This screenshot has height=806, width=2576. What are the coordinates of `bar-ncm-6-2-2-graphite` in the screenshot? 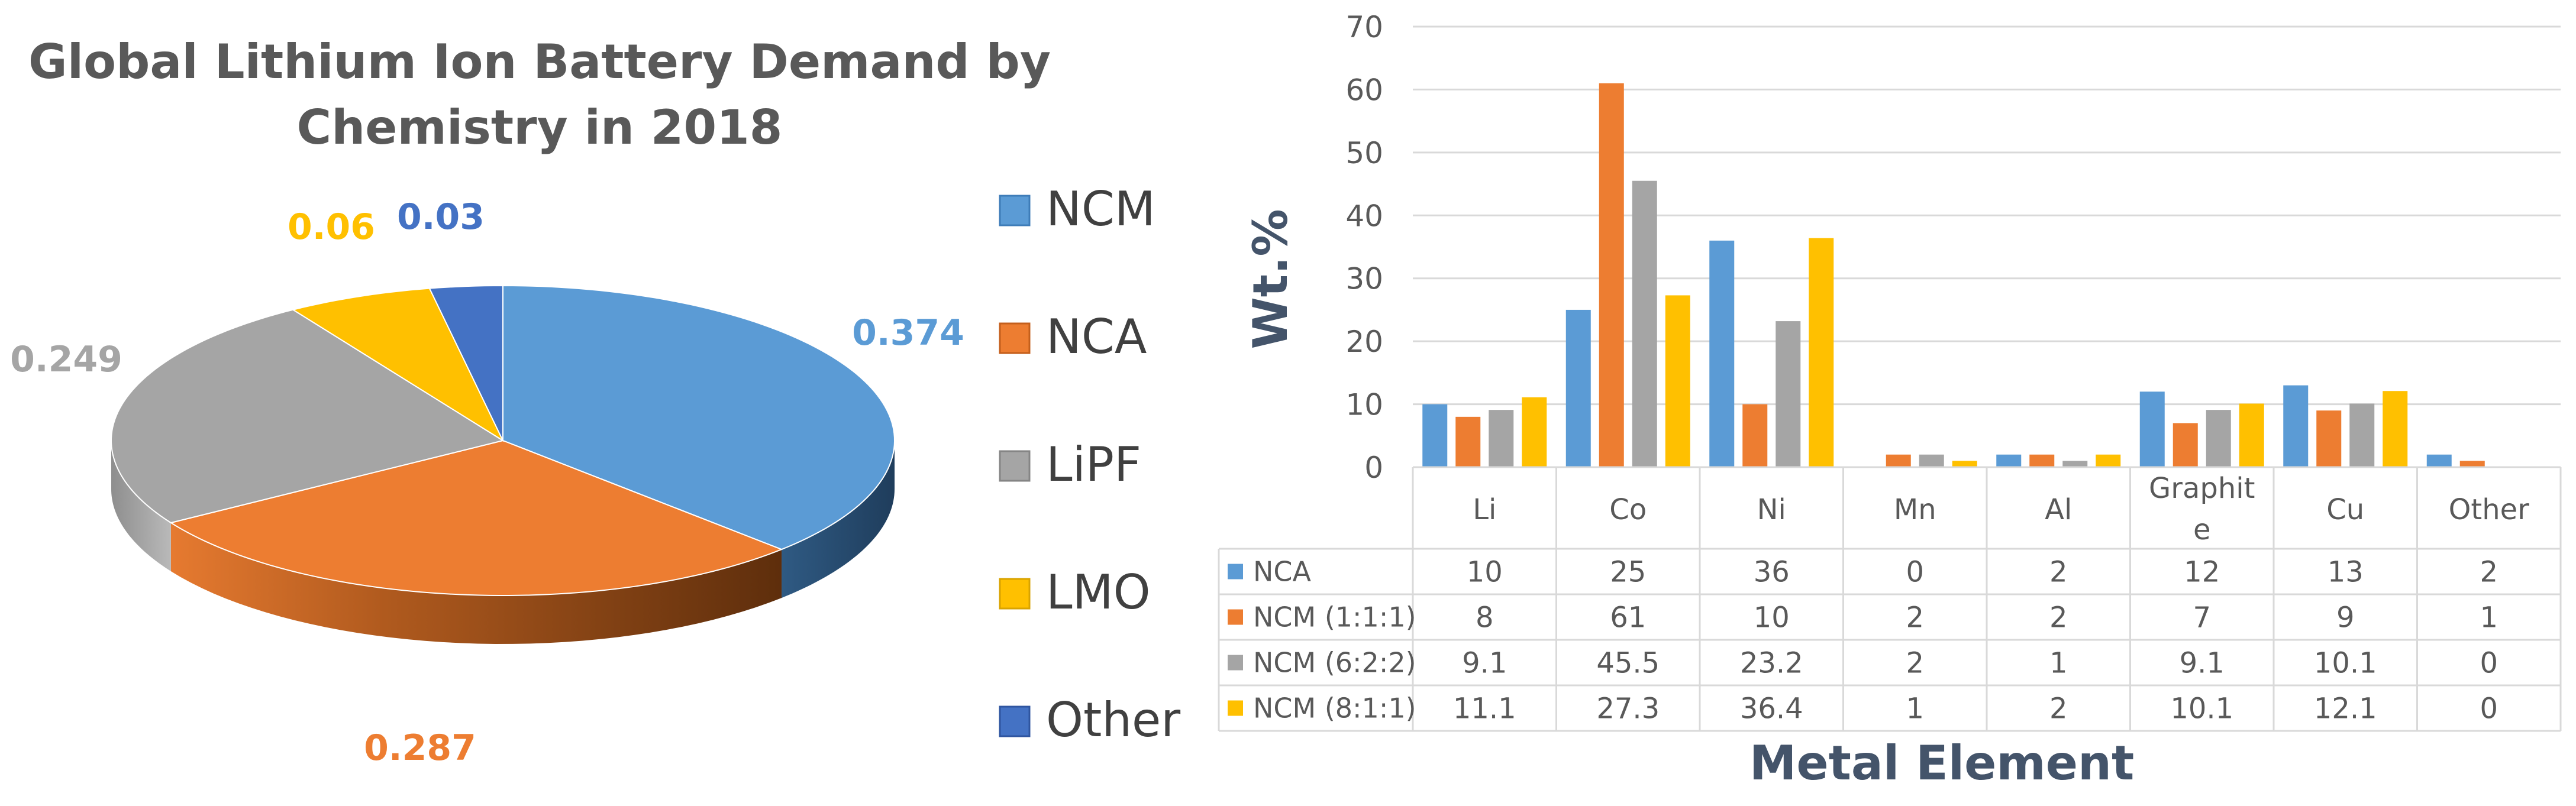 It's located at (2218, 438).